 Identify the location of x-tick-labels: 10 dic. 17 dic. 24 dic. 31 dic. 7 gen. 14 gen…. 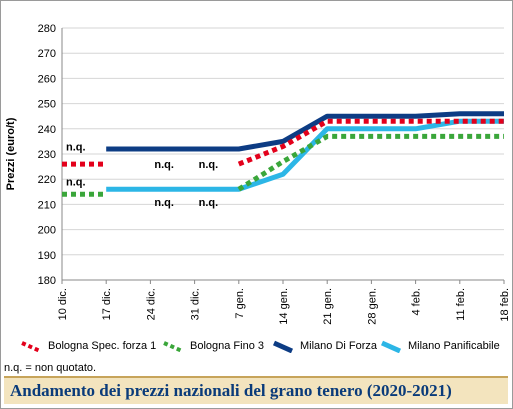
(284, 306).